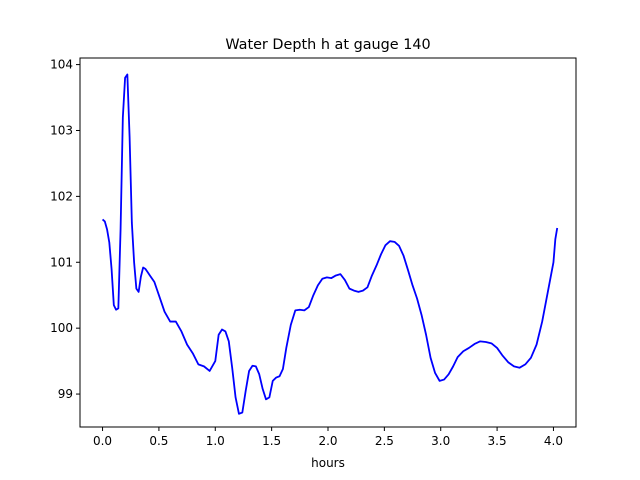 This screenshot has width=640, height=480. What do you see at coordinates (327, 45) in the screenshot?
I see `chart-title: Water Depth h at gauge 140` at bounding box center [327, 45].